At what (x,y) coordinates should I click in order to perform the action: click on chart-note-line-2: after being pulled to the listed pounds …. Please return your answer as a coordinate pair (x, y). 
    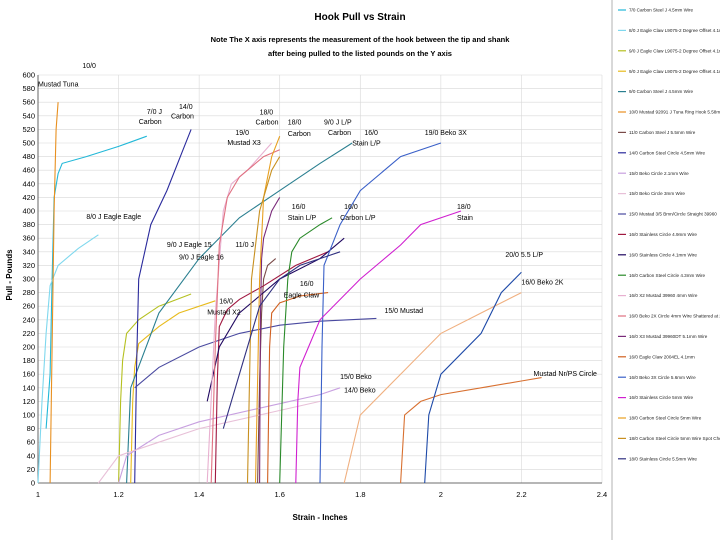
    Looking at the image, I should click on (360, 53).